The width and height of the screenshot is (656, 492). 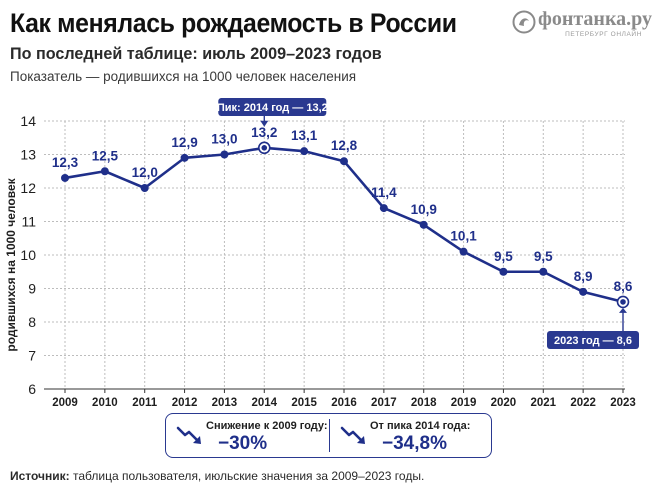 What do you see at coordinates (32, 389) in the screenshot?
I see `y-tick-label: 6` at bounding box center [32, 389].